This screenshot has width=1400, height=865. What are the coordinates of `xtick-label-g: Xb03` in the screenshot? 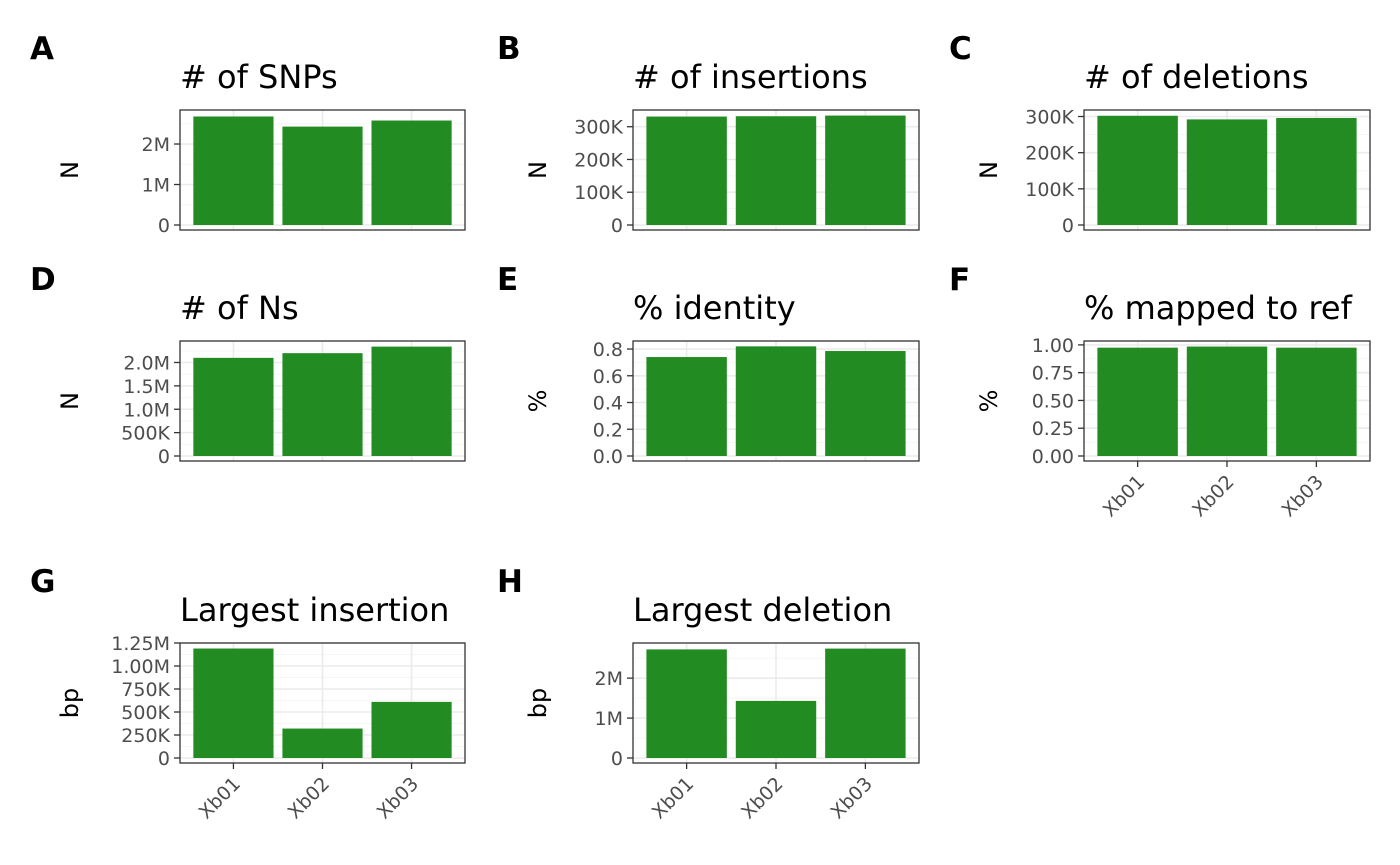 It's located at (398, 798).